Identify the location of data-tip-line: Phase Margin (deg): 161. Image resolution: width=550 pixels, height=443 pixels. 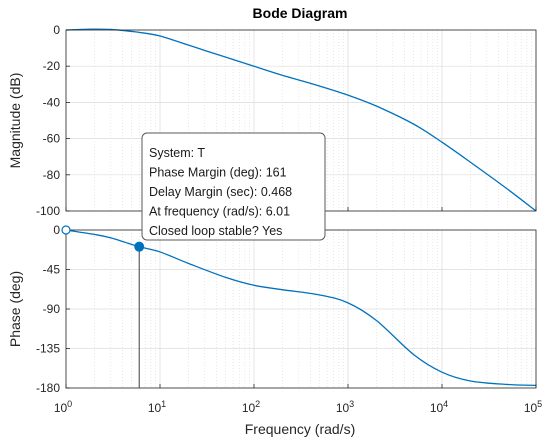
(218, 173).